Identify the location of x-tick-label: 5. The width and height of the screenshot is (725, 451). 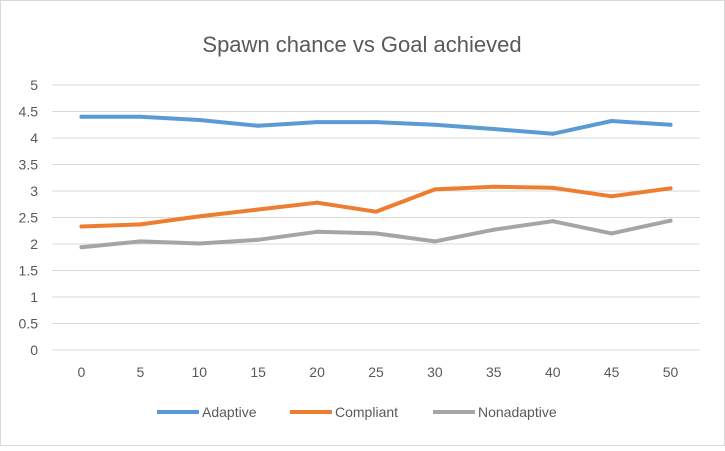
(140, 372).